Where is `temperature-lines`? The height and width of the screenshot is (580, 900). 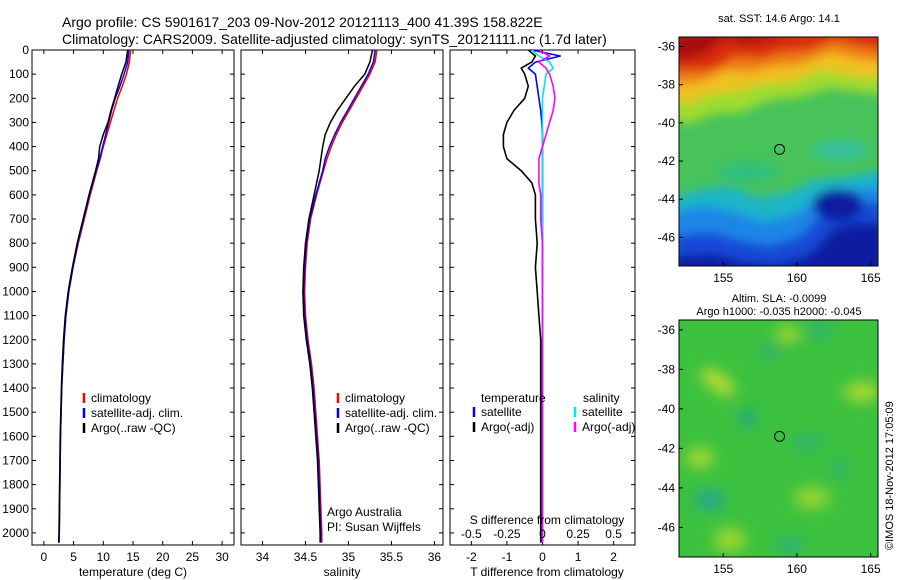
temperature-lines is located at coordinates (94, 296).